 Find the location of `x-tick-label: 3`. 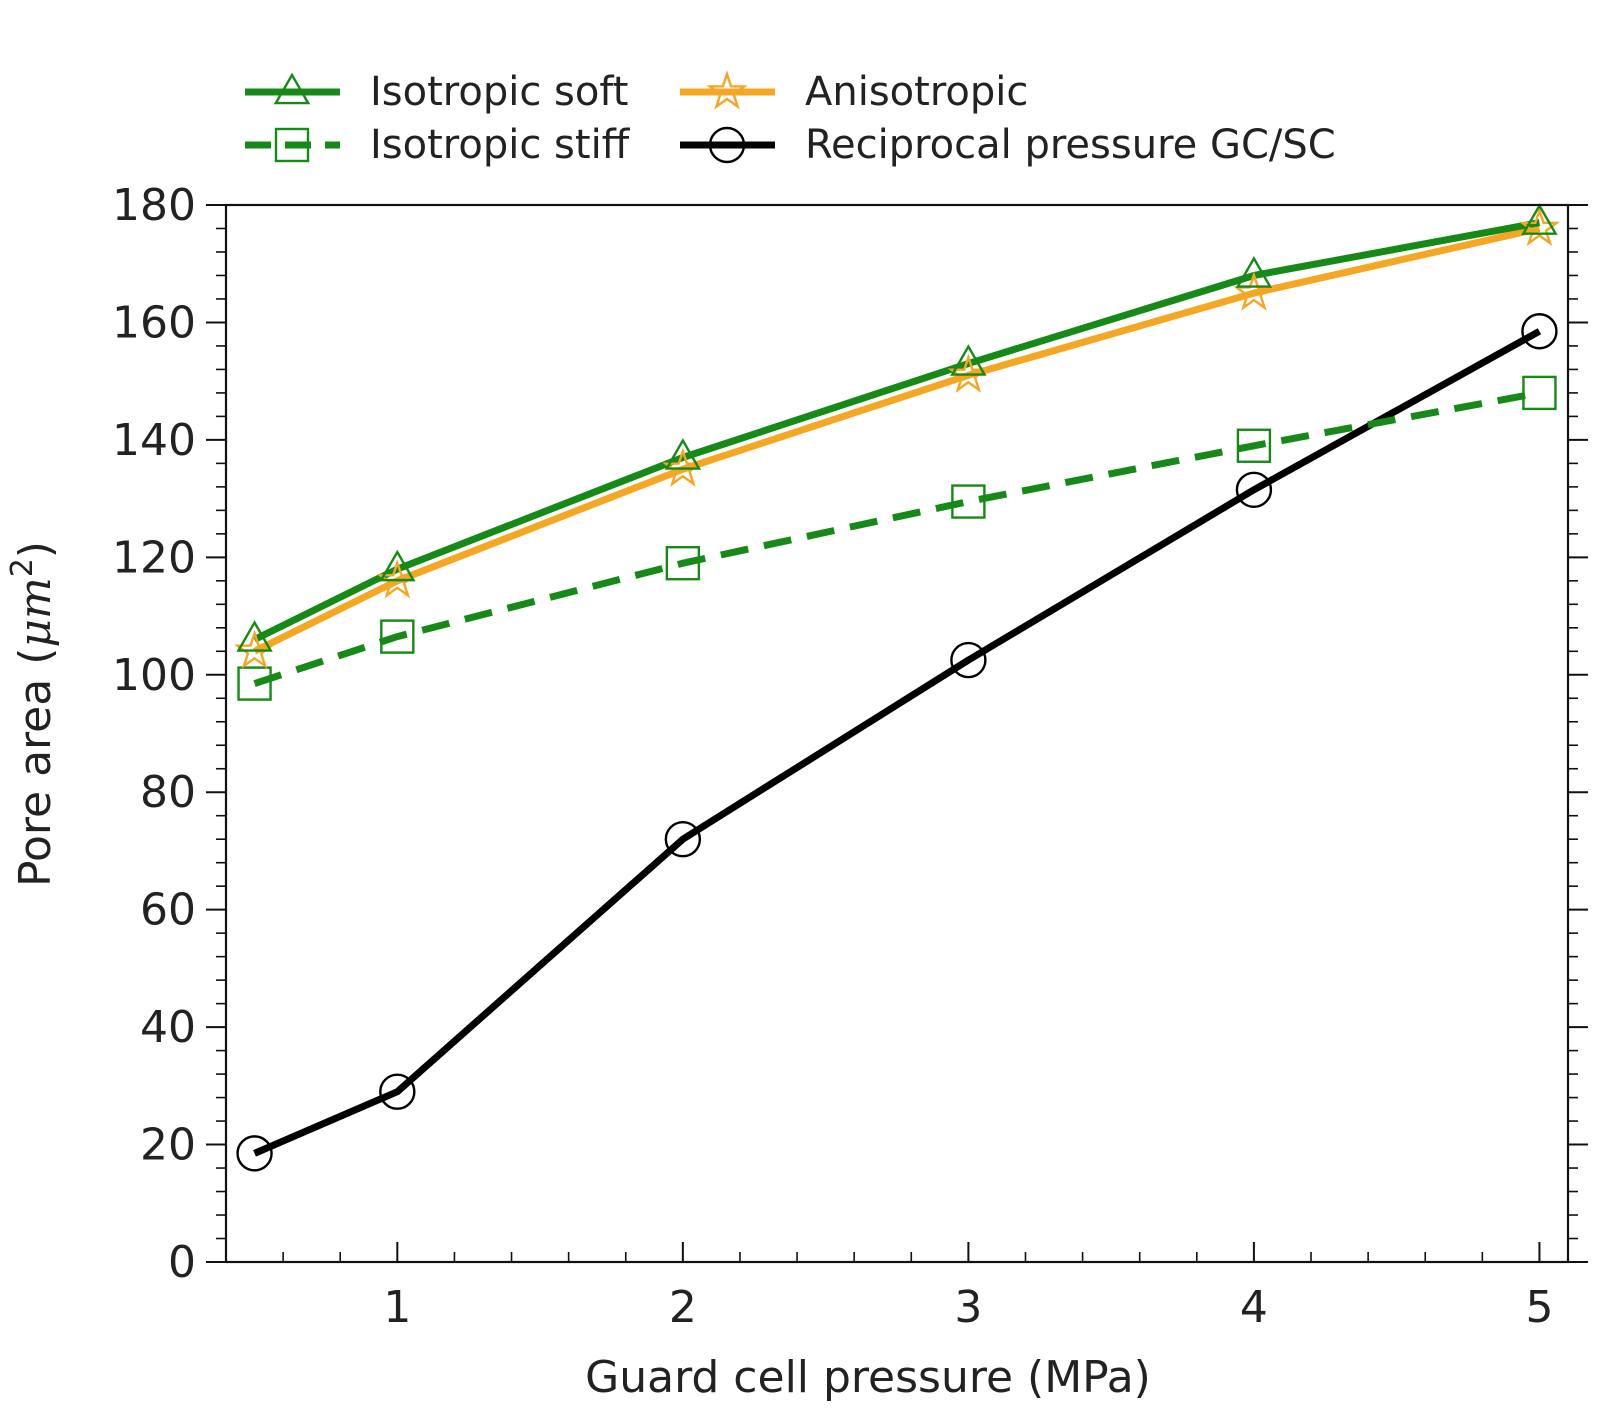

x-tick-label: 3 is located at coordinates (968, 1307).